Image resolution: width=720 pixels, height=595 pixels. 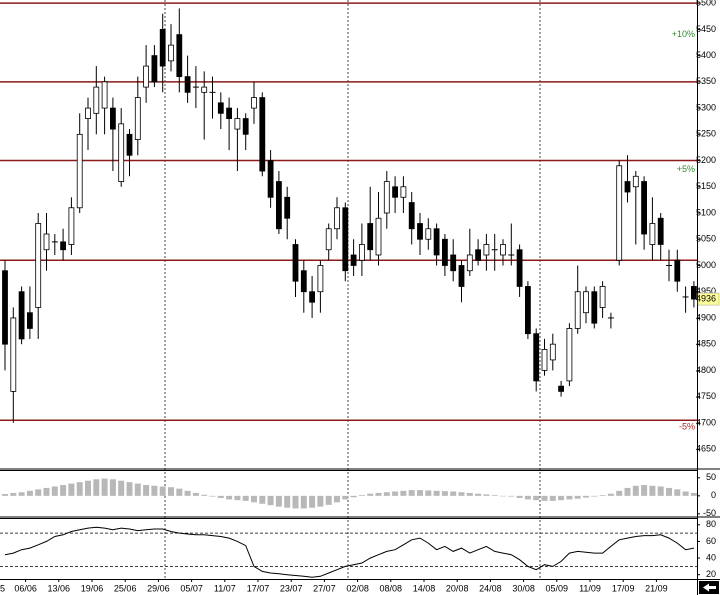 What do you see at coordinates (349, 552) in the screenshot?
I see `oscillator-line` at bounding box center [349, 552].